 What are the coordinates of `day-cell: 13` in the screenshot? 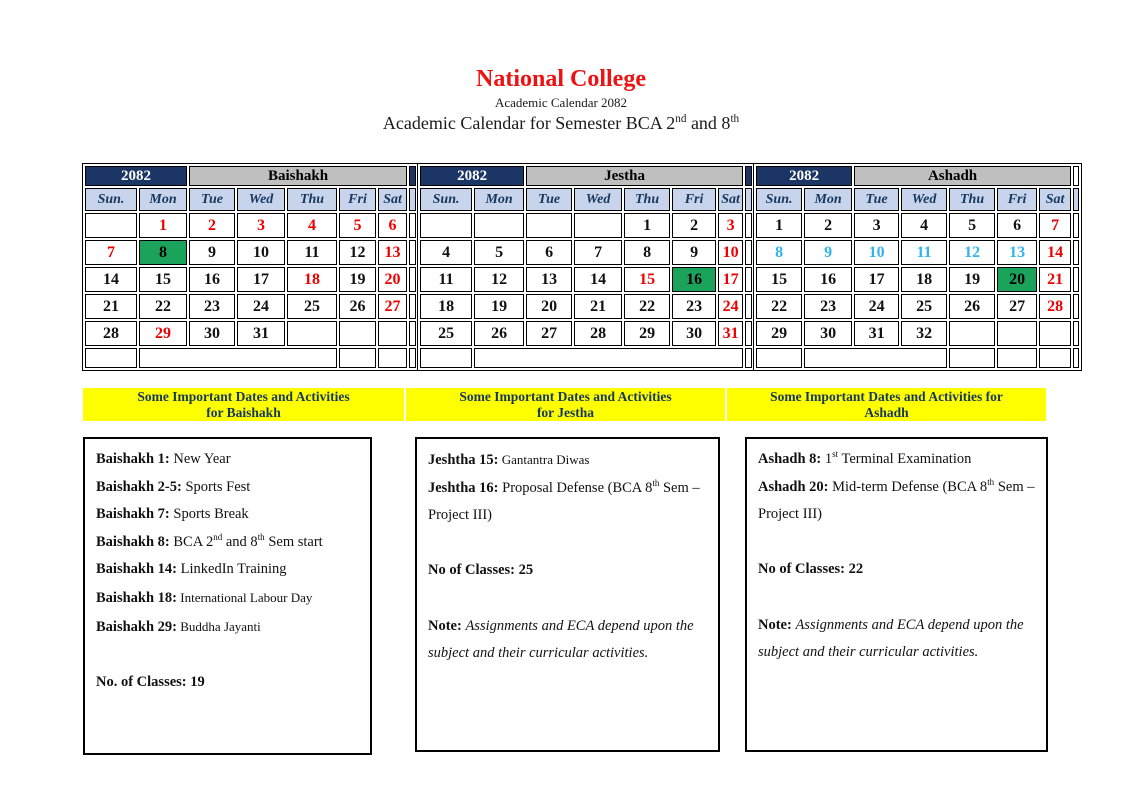 It's located at (549, 279).